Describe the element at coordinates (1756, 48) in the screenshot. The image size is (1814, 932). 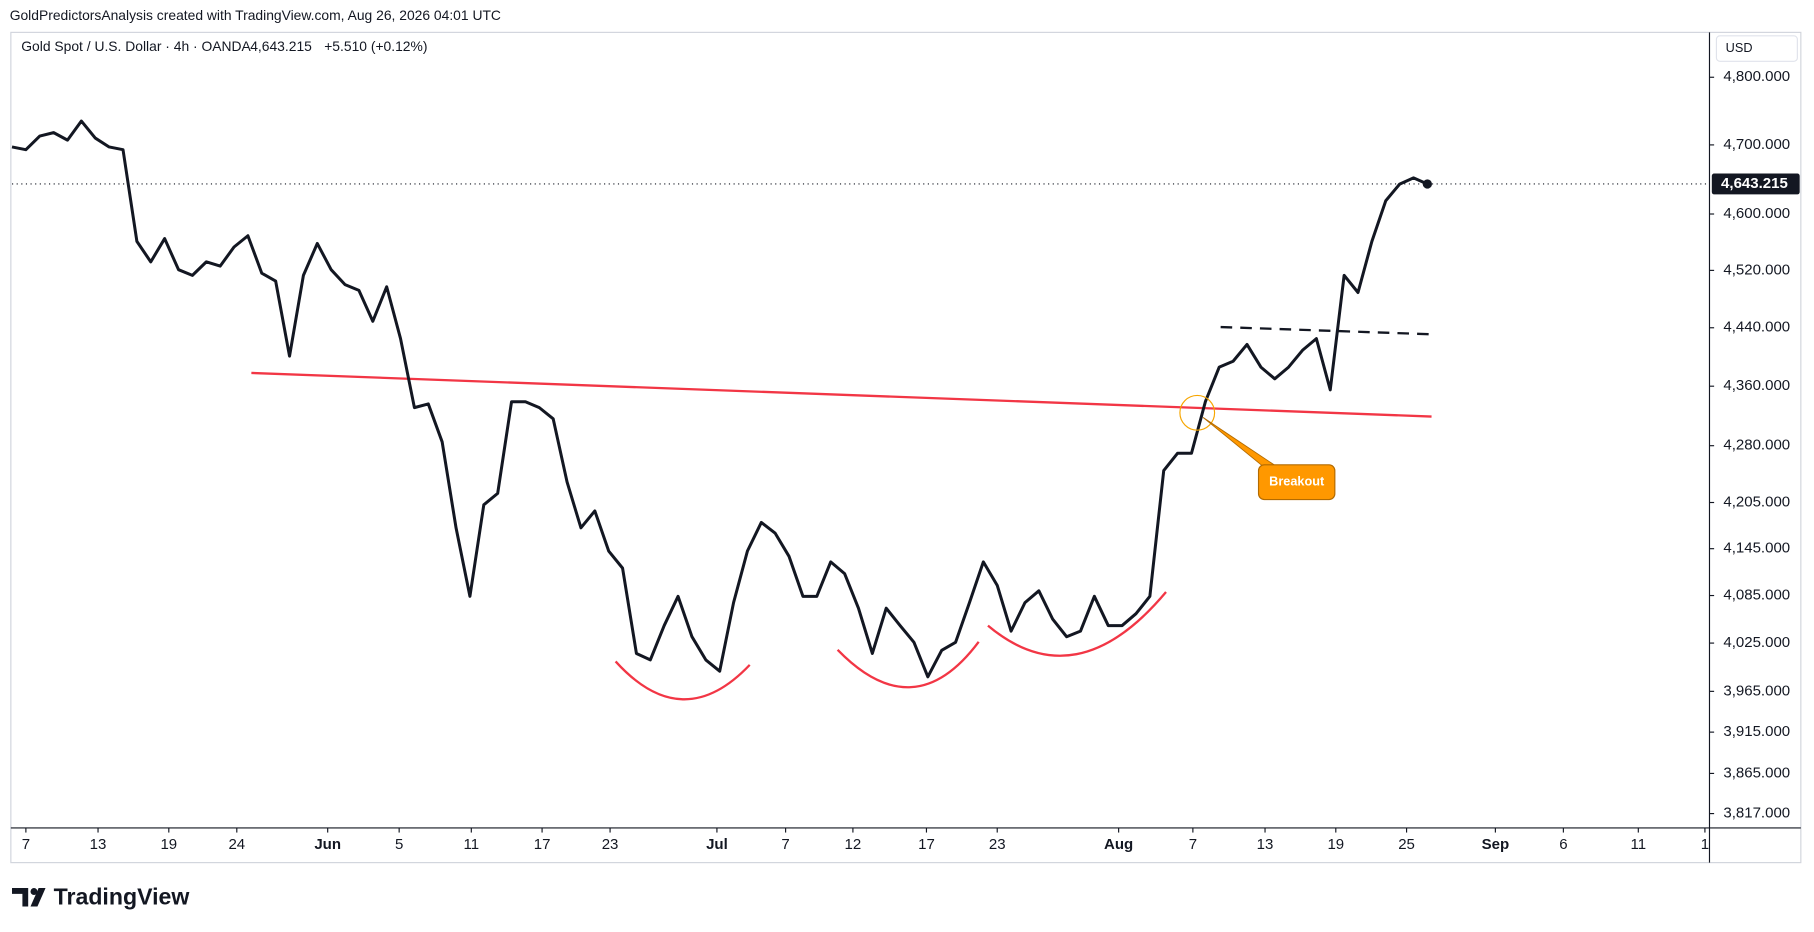
I see `currency-box` at that location.